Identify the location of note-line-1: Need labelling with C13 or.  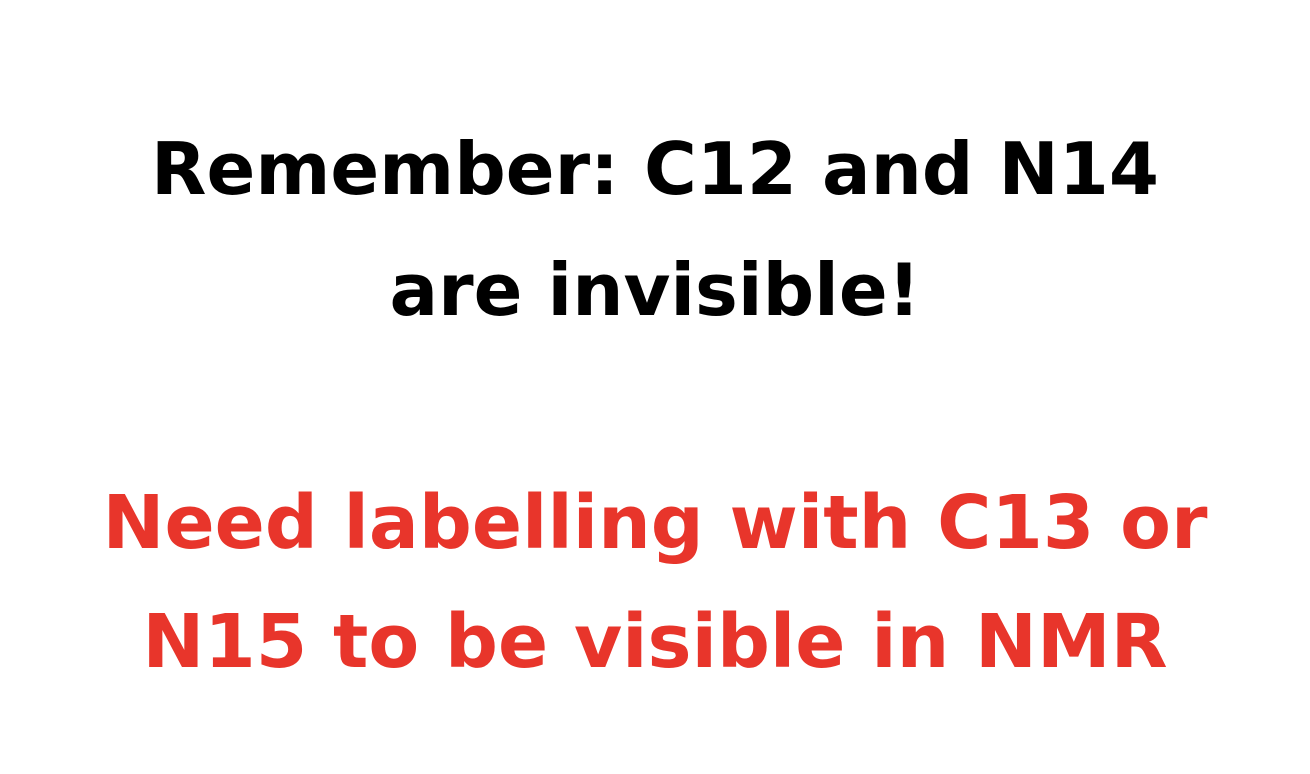
(655, 523).